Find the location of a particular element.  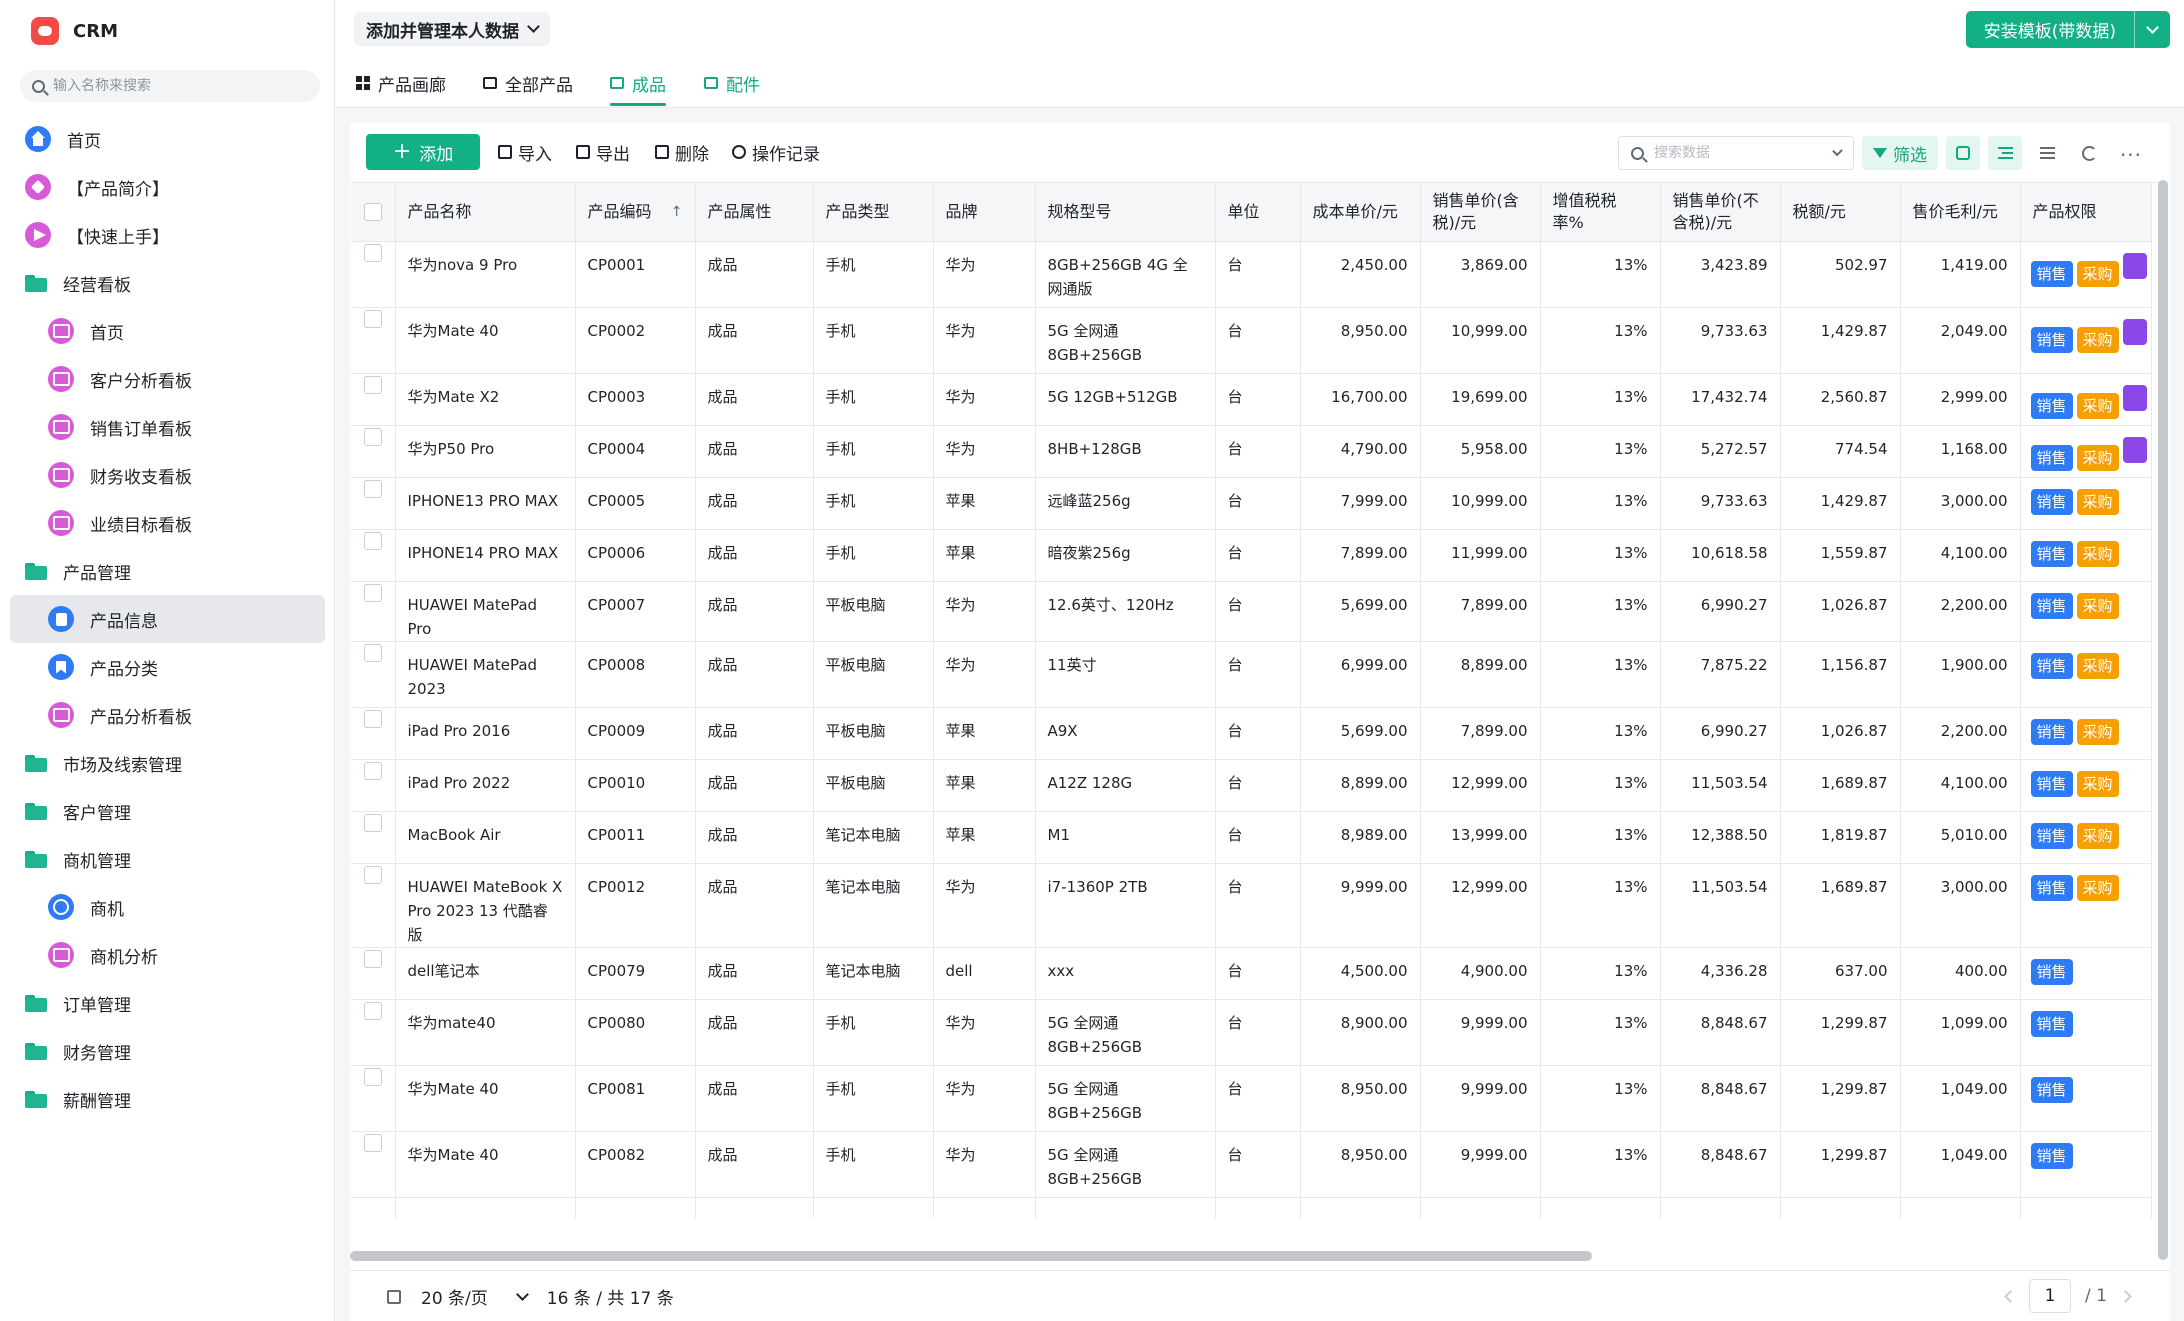

sidebar-item: 业绩目标看板 is located at coordinates (167, 523).